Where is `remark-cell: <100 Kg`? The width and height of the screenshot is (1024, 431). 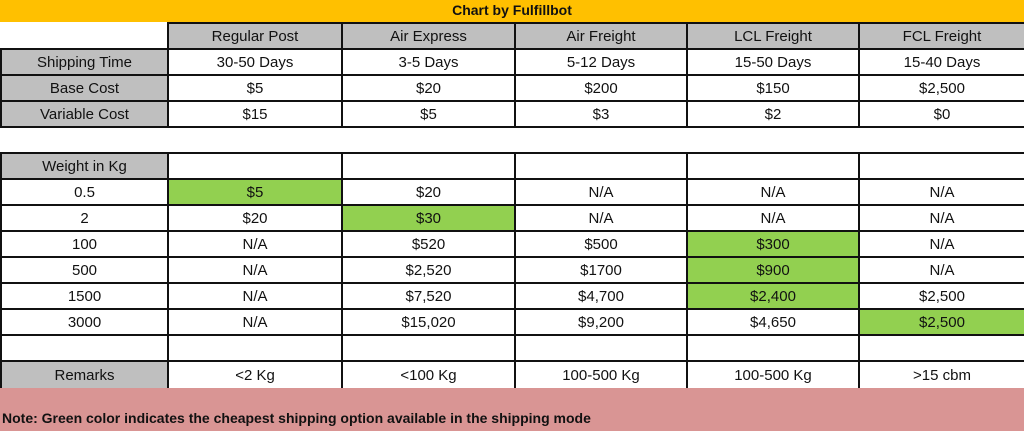 remark-cell: <100 Kg is located at coordinates (428, 375).